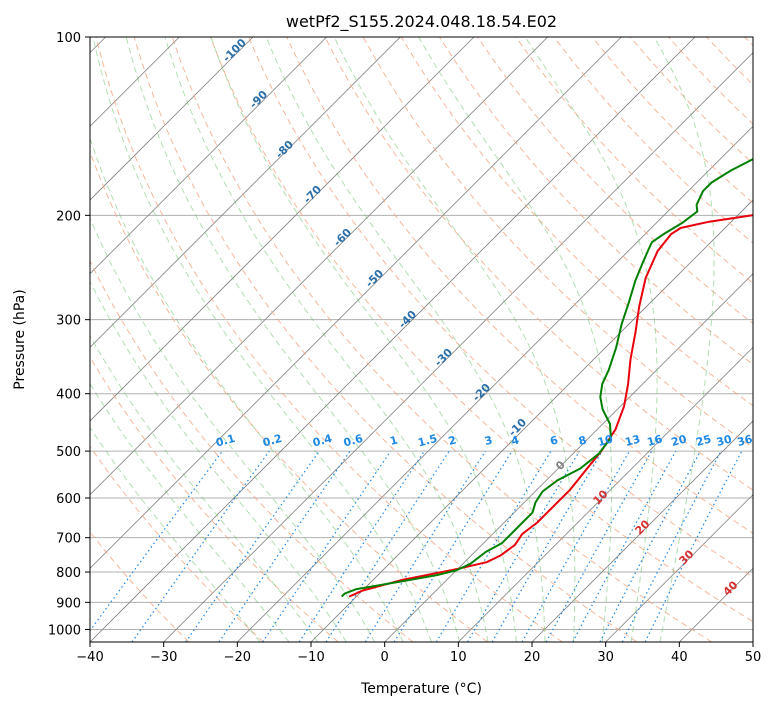 This screenshot has width=775, height=708. What do you see at coordinates (68, 452) in the screenshot?
I see `y-tick-label: 500` at bounding box center [68, 452].